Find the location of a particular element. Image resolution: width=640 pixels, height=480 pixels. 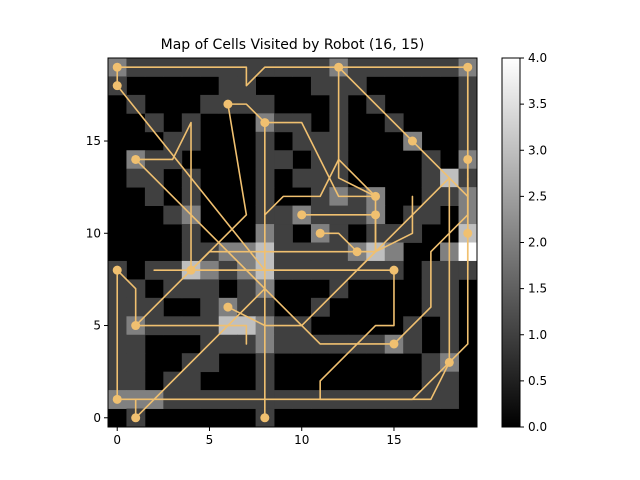

colorbar: 0.0 0.5 1.0 1.5 2.0 2.5 3.0 3.5 4.0 is located at coordinates (524, 242).